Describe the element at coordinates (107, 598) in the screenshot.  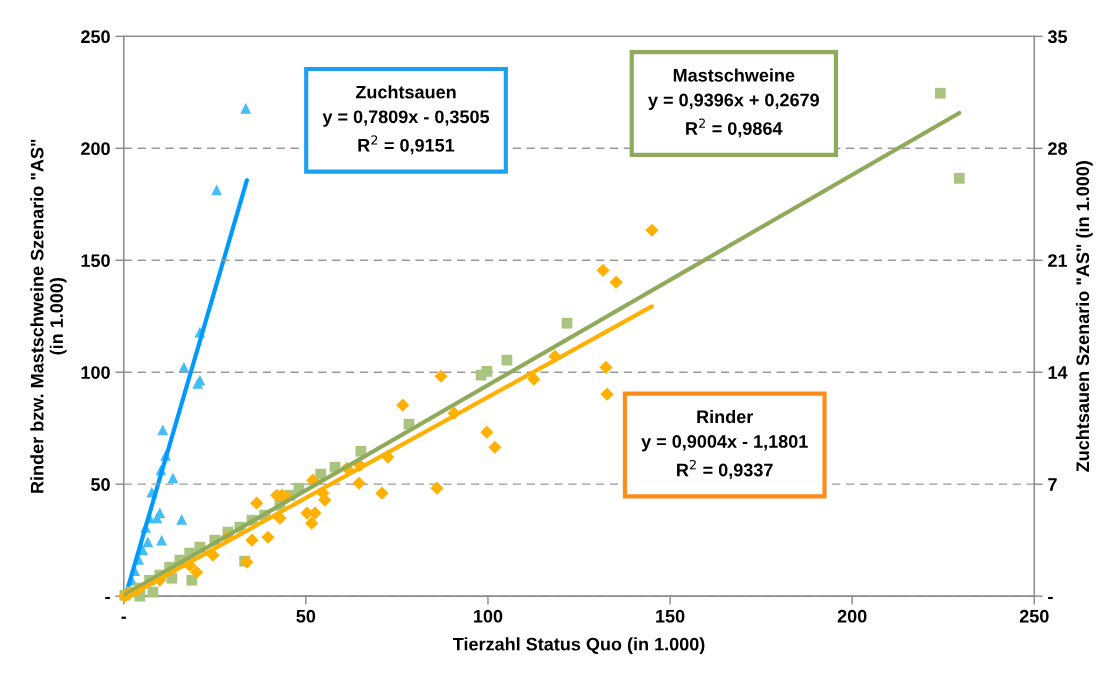
I see `y-tick-label: -` at that location.